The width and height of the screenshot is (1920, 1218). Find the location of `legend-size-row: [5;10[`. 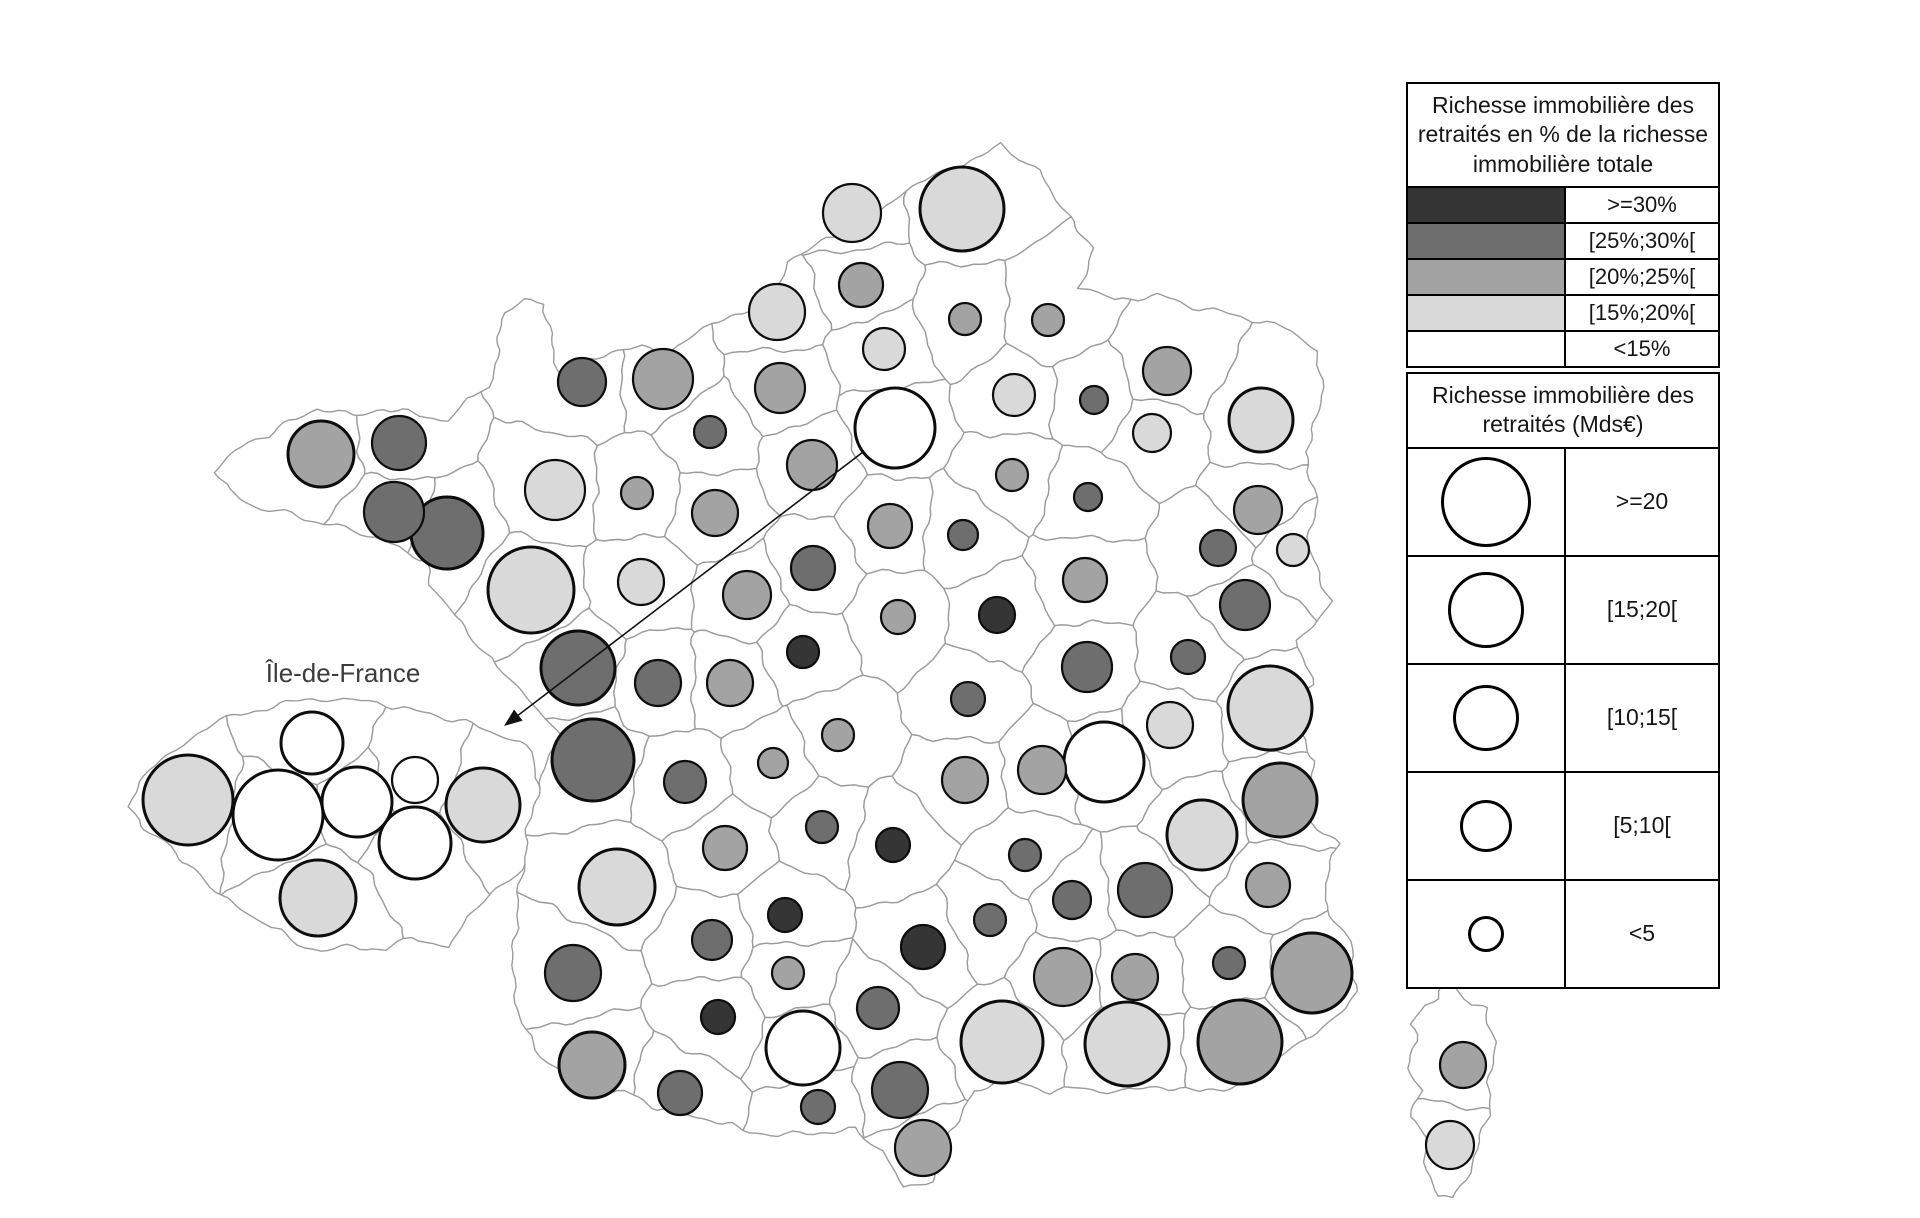

legend-size-row: [5;10[ is located at coordinates (1563, 826).